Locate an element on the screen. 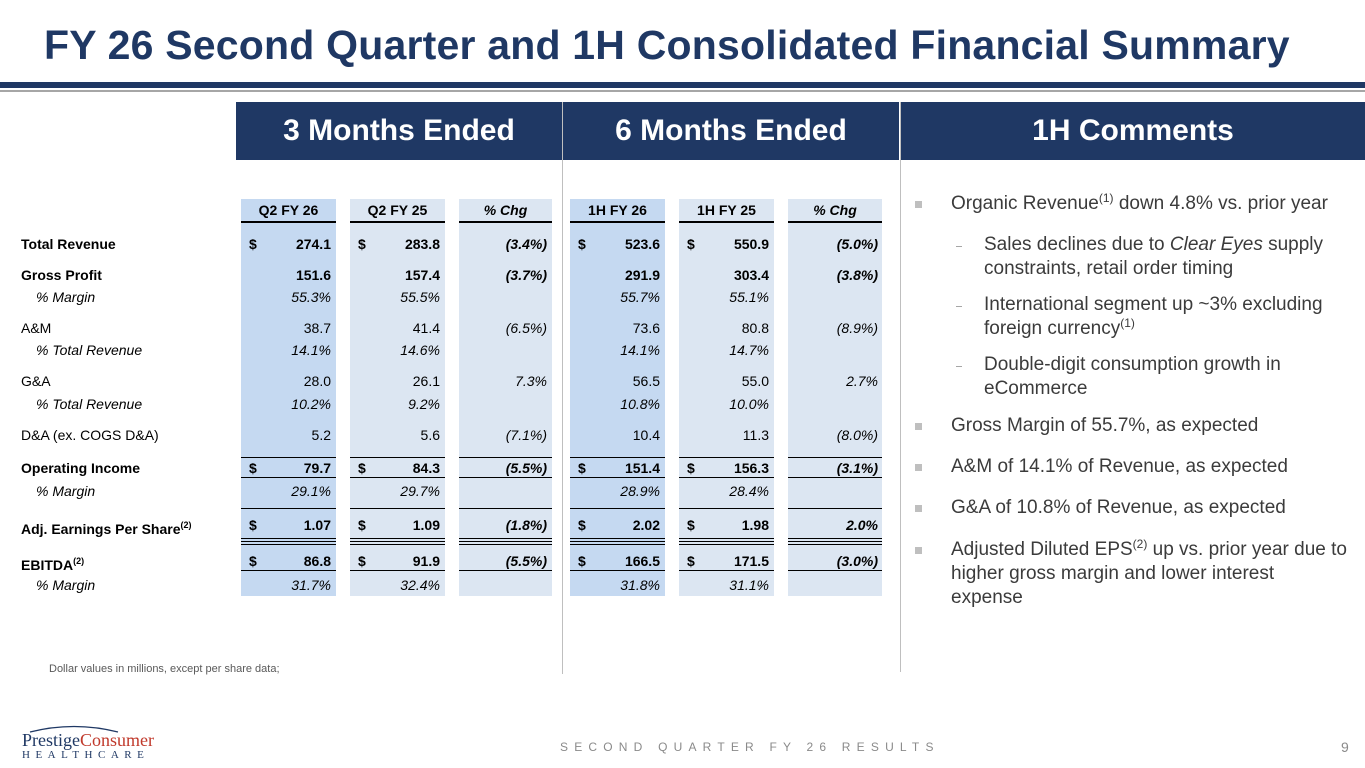 Image resolution: width=1365 pixels, height=768 pixels. table-cell: 1.09 is located at coordinates (426, 525).